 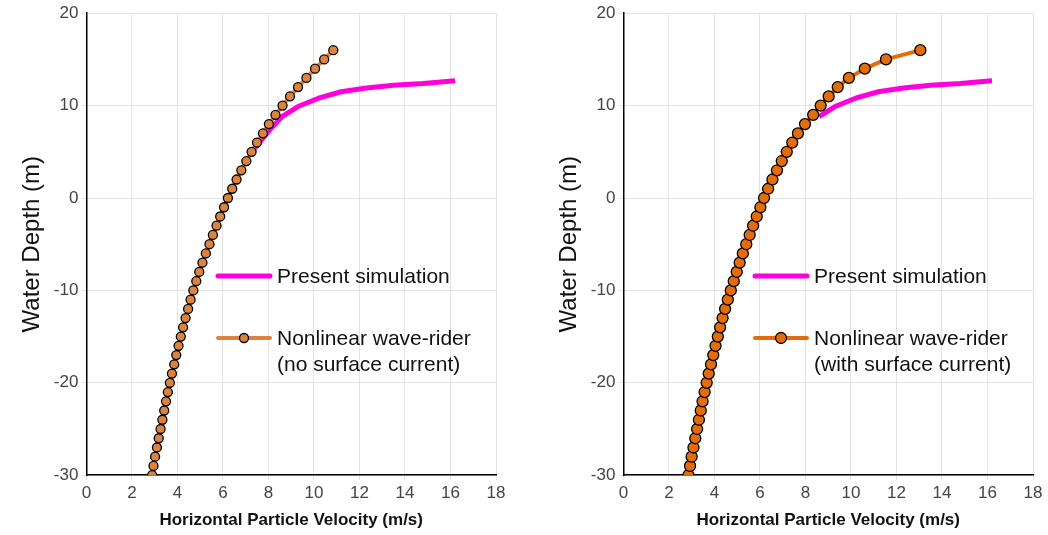 What do you see at coordinates (606, 12) in the screenshot?
I see `y-tick-label: 20` at bounding box center [606, 12].